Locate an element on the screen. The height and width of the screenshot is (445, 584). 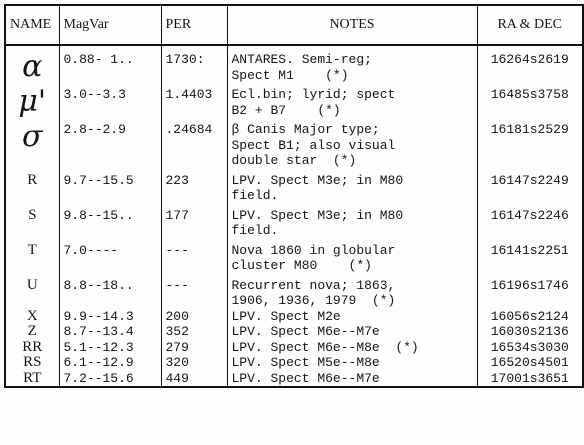
star-name: X is located at coordinates (32, 317).